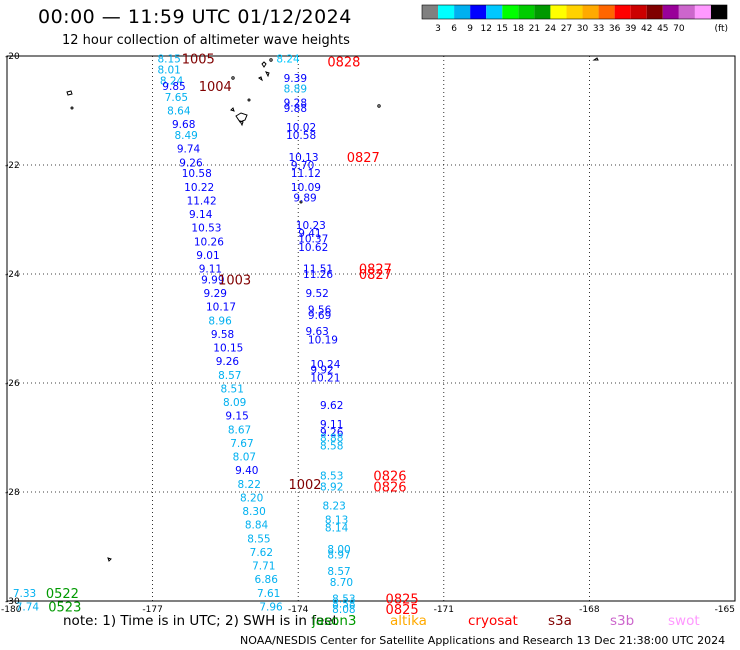 The width and height of the screenshot is (740, 650). I want to click on x-tick-label: -174, so click(298, 610).